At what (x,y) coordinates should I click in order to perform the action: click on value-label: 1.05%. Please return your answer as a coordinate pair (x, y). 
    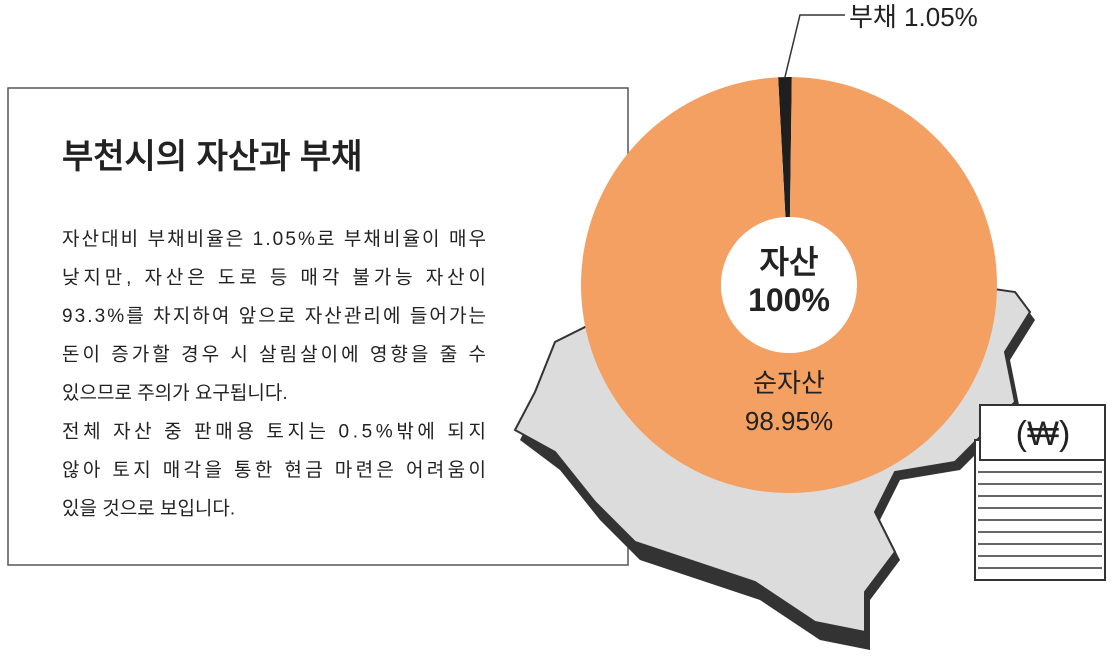
    Looking at the image, I should click on (941, 17).